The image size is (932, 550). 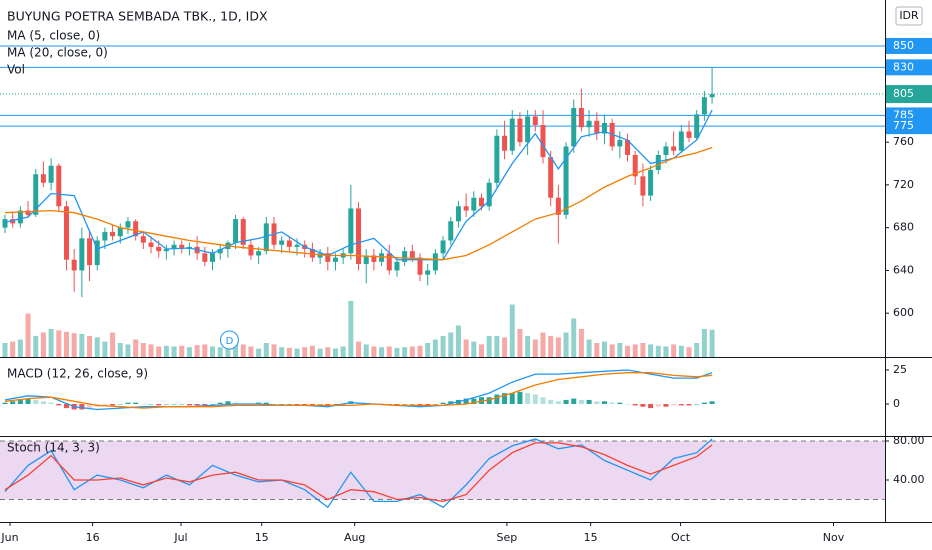 What do you see at coordinates (909, 479) in the screenshot?
I see `y-tick-label: 40.00` at bounding box center [909, 479].